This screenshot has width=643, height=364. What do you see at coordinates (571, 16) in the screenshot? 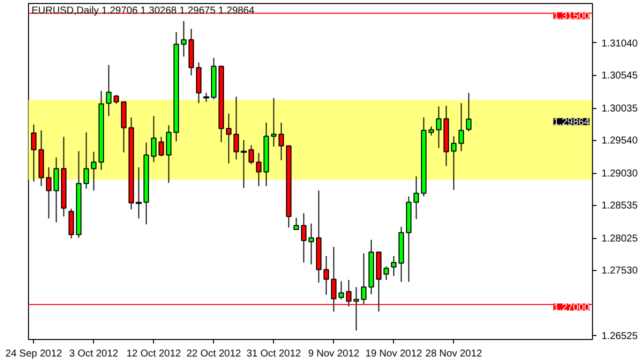
I see `ref-line-label: 1.31500` at bounding box center [571, 16].